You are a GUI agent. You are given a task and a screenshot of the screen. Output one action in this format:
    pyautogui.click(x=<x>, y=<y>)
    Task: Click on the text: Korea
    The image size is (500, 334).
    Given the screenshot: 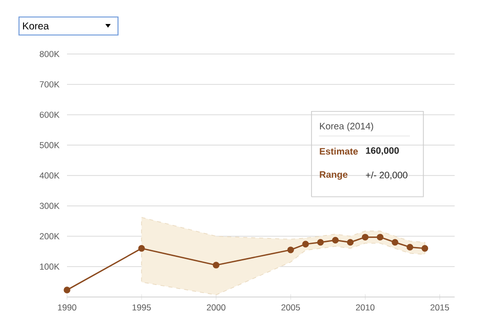 What is the action you would take?
    pyautogui.click(x=36, y=26)
    